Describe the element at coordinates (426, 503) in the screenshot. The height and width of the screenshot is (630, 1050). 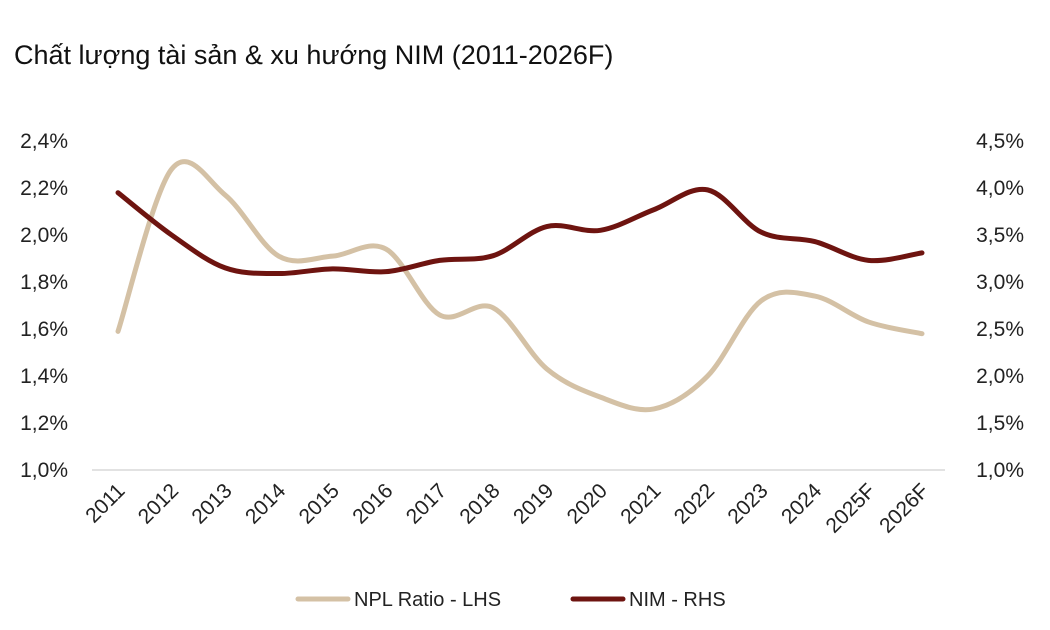
I see `x-tick-label: 2017` at that location.